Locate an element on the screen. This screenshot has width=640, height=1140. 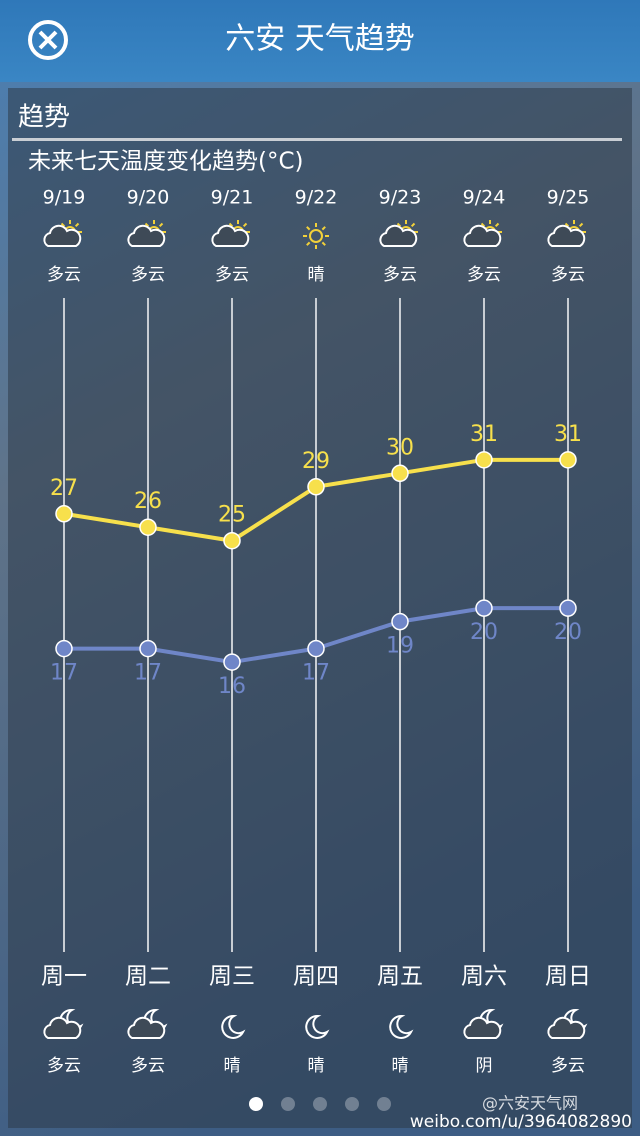
chart-title: 未来七天温度变化趋势(°C) is located at coordinates (166, 162).